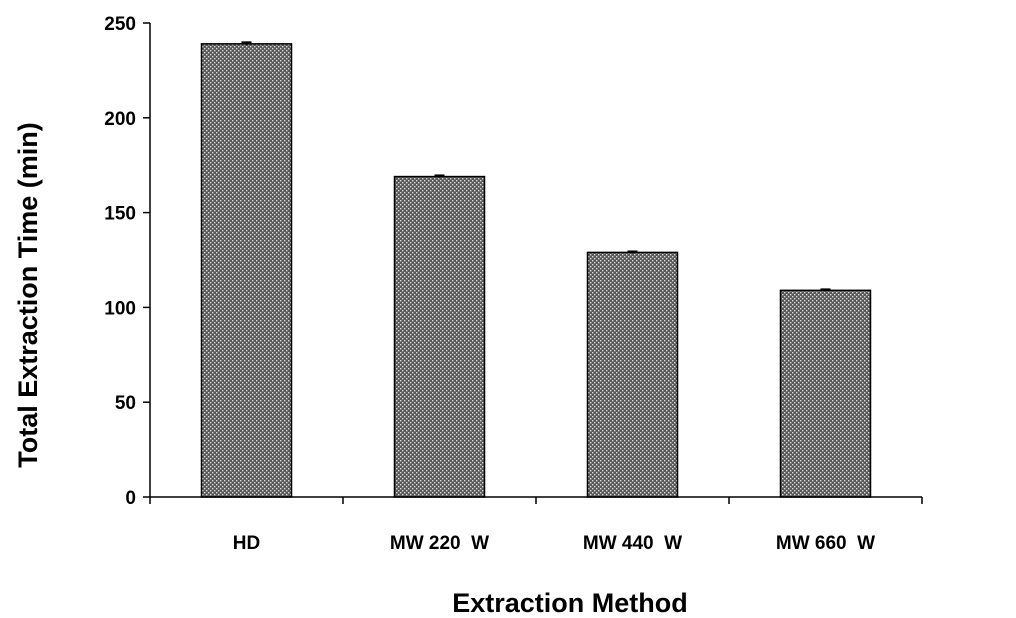 The image size is (1016, 618). Describe the element at coordinates (28, 295) in the screenshot. I see `y-axis-title: Total Extraction Time (min)` at that location.